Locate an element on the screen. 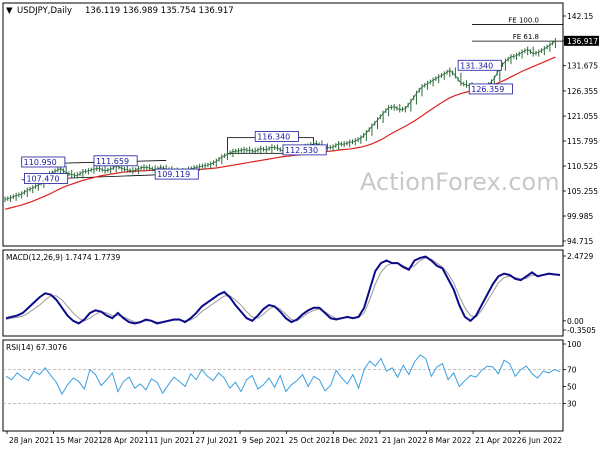 This screenshot has height=454, width=600. macd-line is located at coordinates (283, 290).